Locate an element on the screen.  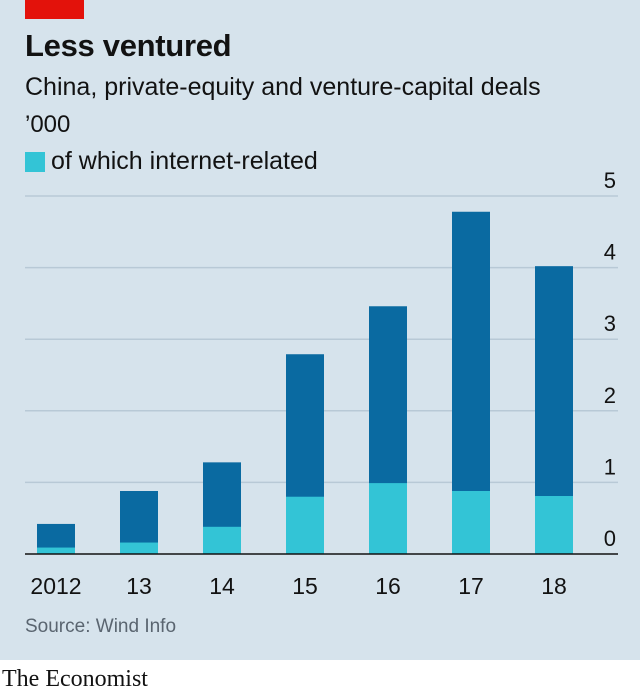
chart-unit: ’000 is located at coordinates (48, 124).